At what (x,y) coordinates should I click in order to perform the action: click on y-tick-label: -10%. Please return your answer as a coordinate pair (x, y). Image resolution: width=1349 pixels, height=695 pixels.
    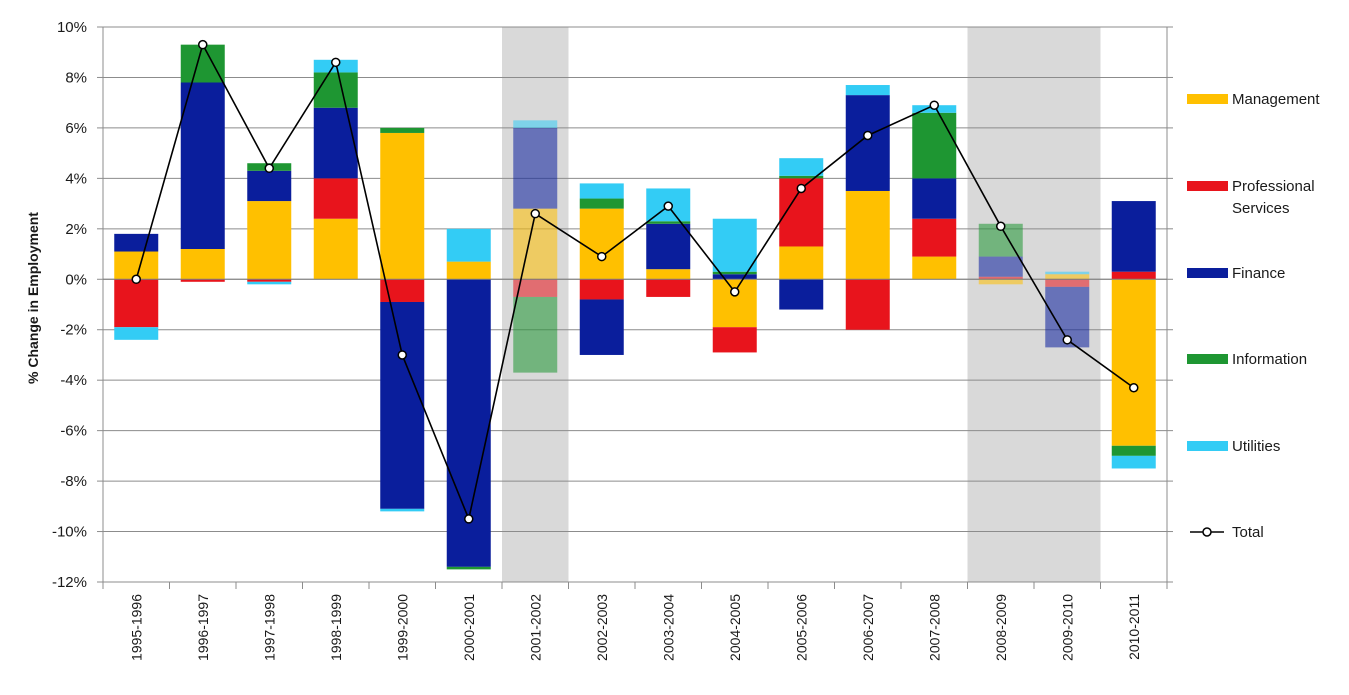
    Looking at the image, I should click on (69, 532).